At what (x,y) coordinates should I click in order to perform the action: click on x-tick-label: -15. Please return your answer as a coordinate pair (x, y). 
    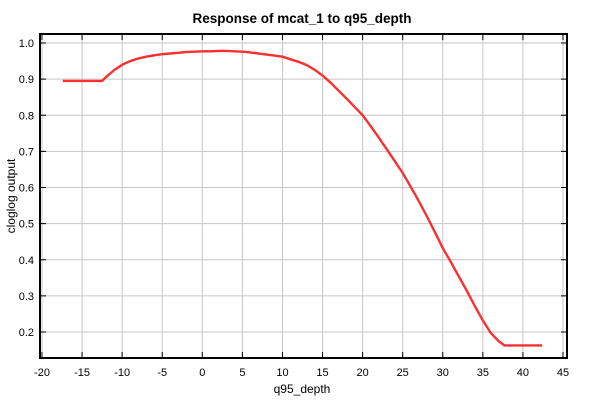
    Looking at the image, I should click on (82, 373).